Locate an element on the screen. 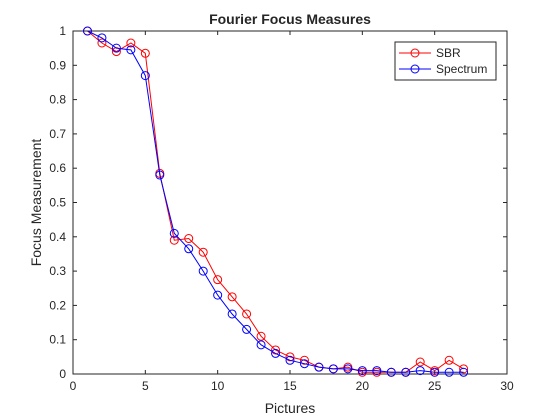  x-tick-label: 15 is located at coordinates (290, 386).